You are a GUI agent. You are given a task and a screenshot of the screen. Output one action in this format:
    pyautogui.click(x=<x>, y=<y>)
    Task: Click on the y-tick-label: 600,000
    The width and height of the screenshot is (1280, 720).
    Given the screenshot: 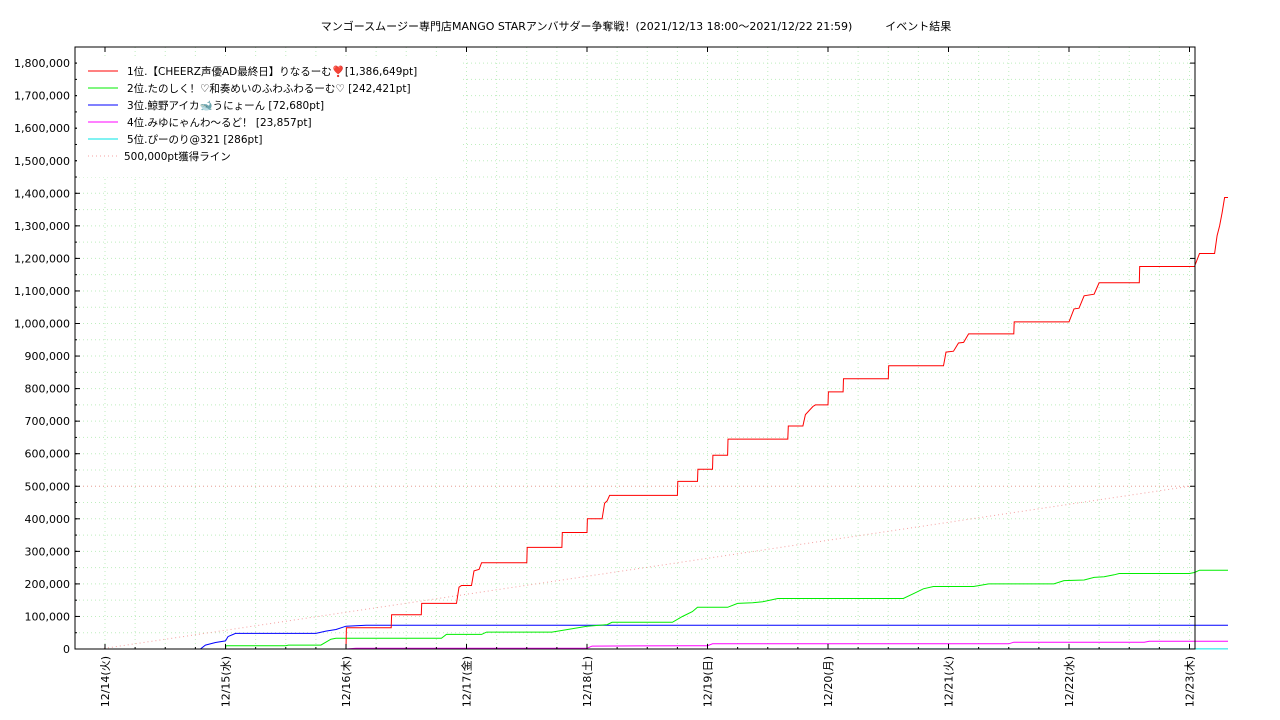 What is the action you would take?
    pyautogui.click(x=48, y=454)
    